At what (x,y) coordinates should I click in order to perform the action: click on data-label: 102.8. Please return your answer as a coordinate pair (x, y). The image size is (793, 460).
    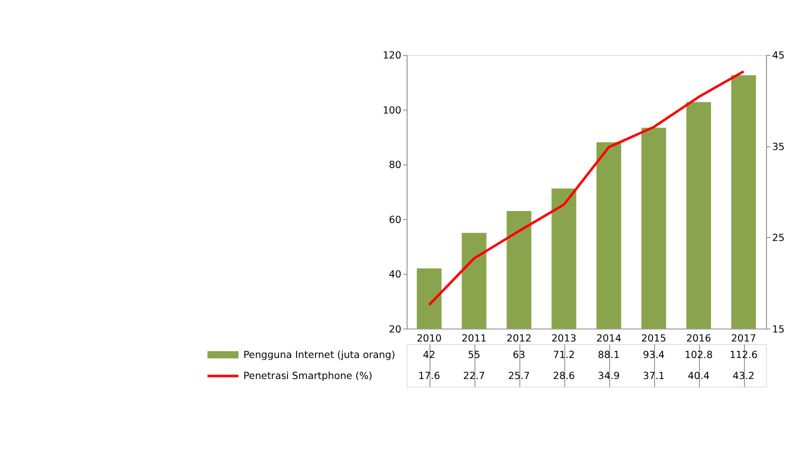
    Looking at the image, I should click on (698, 356).